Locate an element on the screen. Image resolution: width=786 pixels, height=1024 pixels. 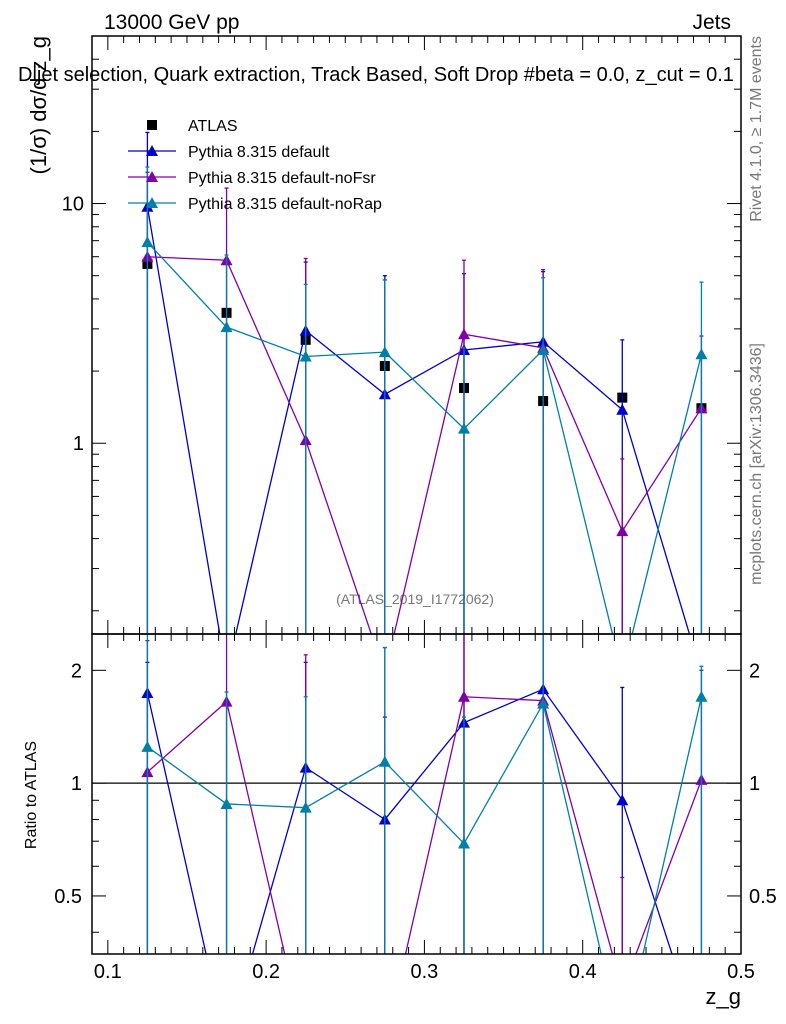
main-y-tick-label: 1 is located at coordinates (78, 444).